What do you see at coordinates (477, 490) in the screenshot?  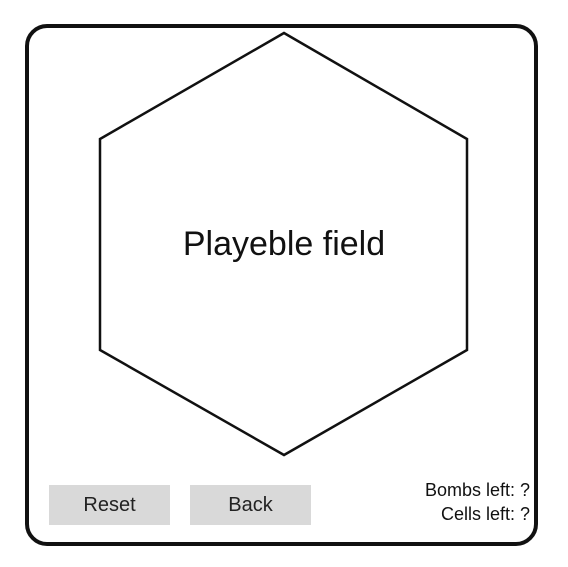 I see `bombs-left-counter: Bombs left: ?` at bounding box center [477, 490].